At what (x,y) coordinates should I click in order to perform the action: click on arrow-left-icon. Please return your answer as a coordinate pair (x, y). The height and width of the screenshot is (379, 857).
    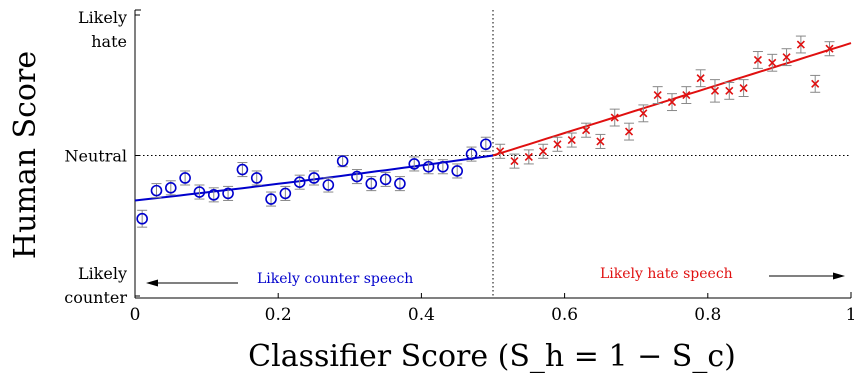
    Looking at the image, I should click on (192, 283).